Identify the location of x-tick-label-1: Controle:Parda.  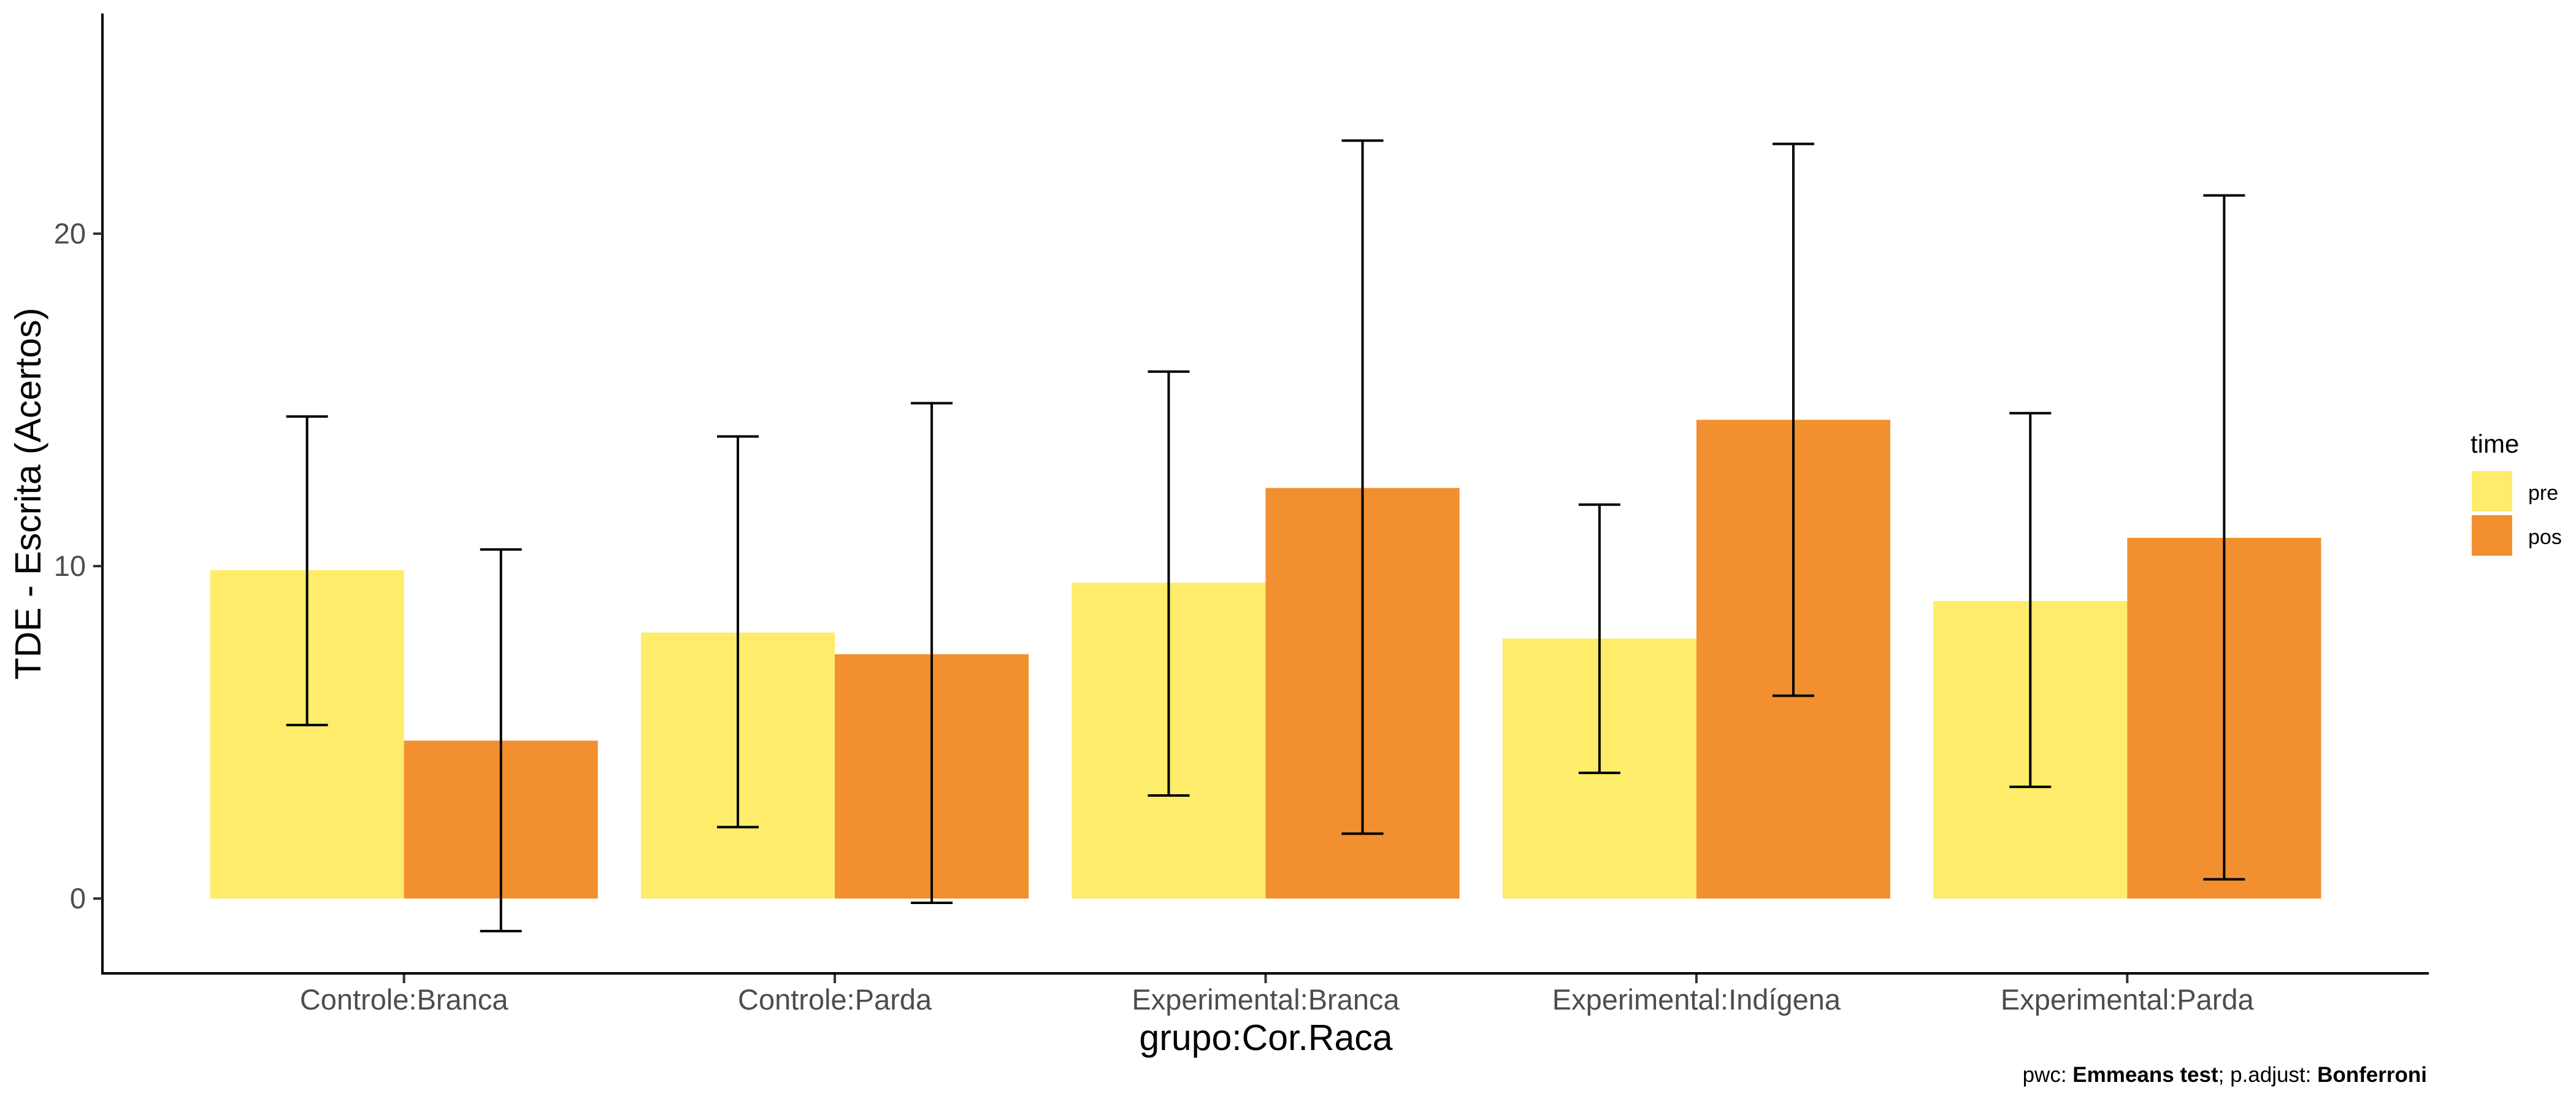
(835, 999).